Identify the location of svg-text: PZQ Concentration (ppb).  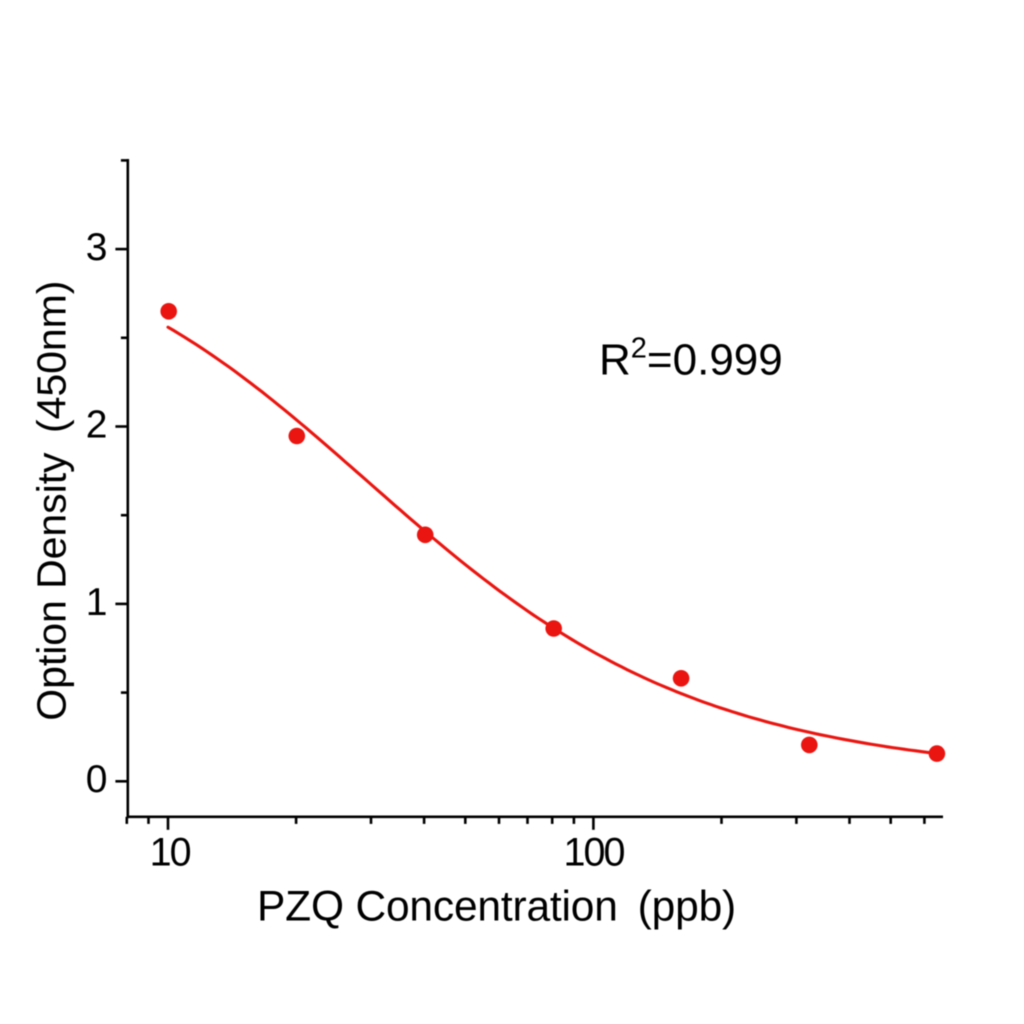
(496, 906).